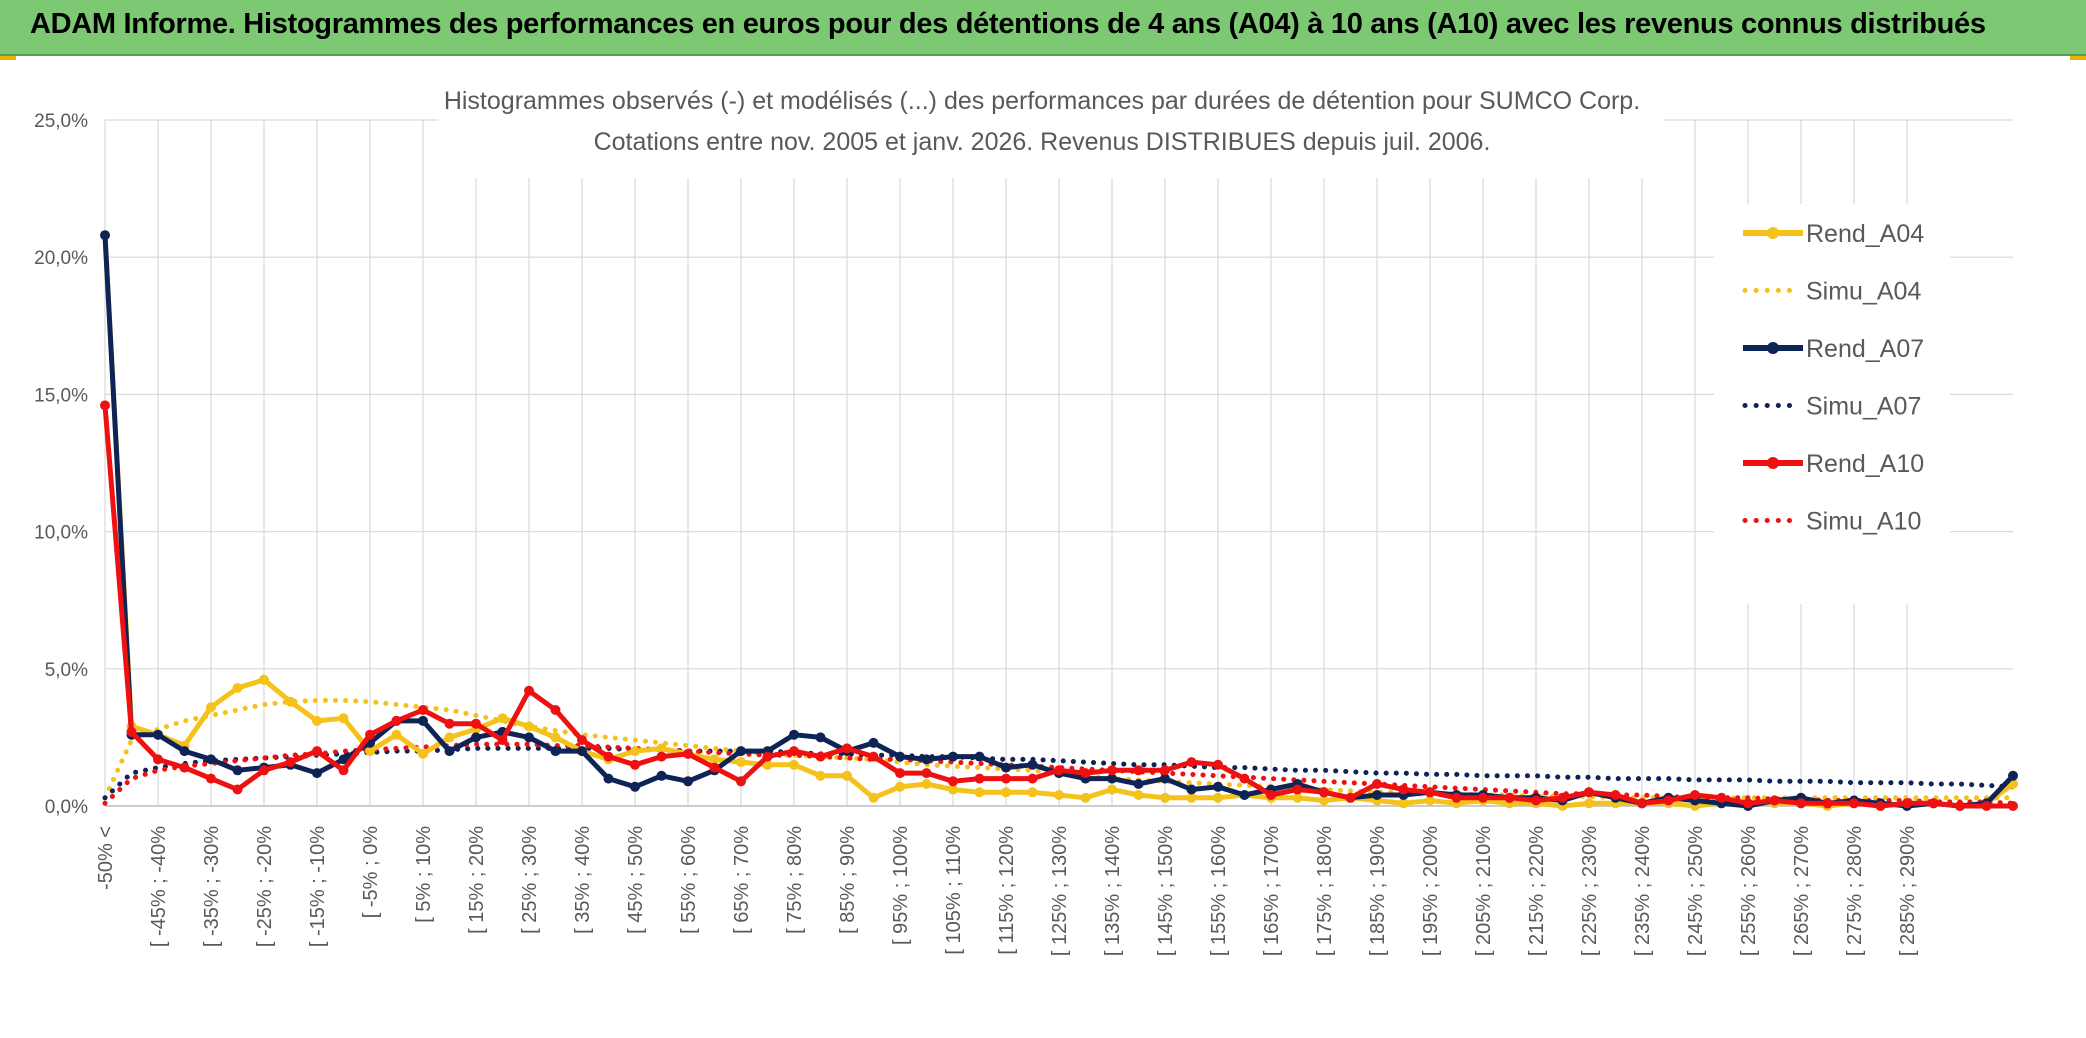  I want to click on legend-label: Rend_A04, so click(1865, 234).